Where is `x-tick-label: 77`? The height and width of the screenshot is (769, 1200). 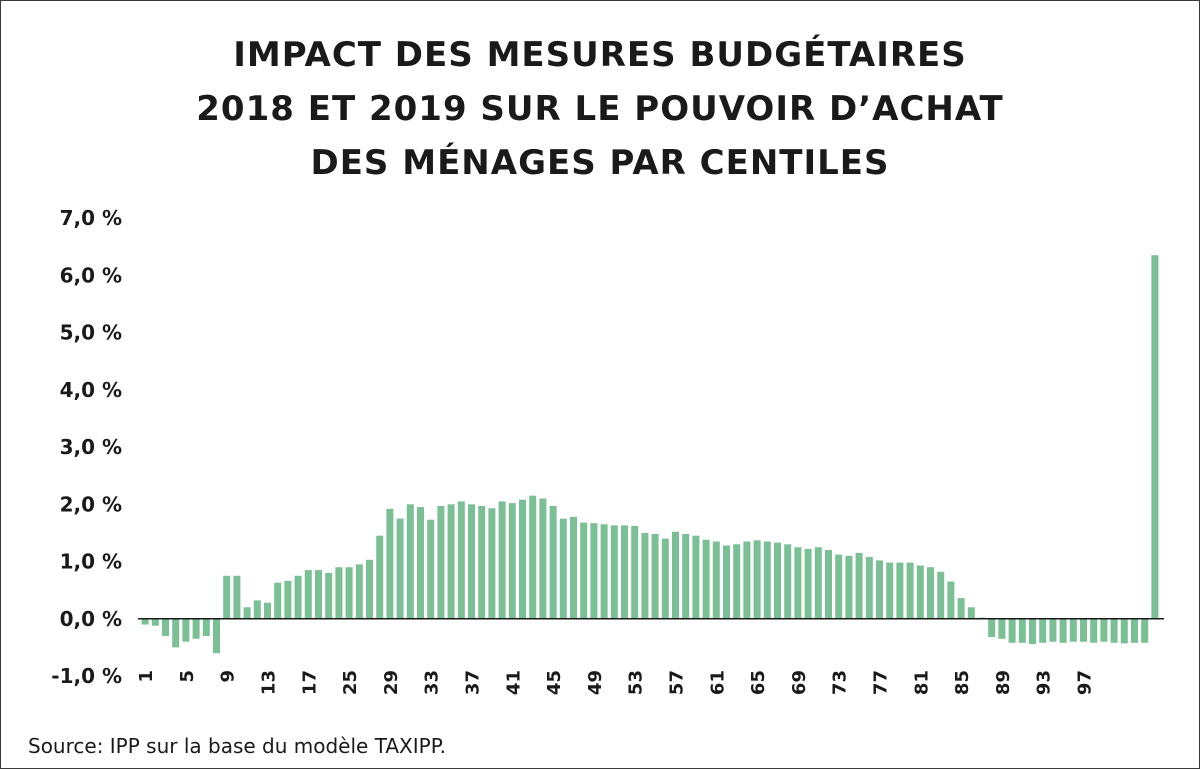
x-tick-label: 77 is located at coordinates (881, 682).